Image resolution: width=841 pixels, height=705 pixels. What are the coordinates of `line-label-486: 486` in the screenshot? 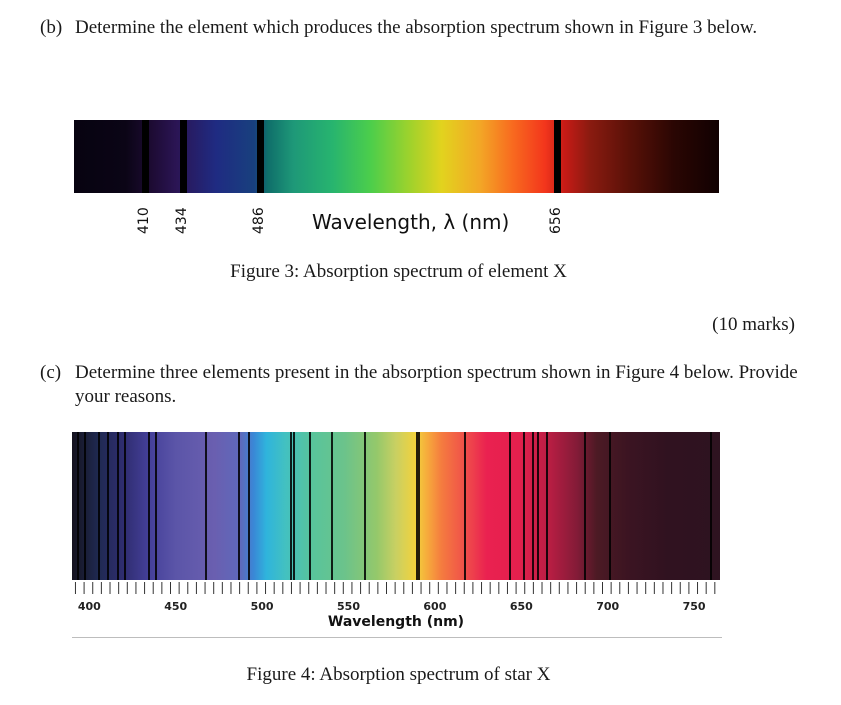 It's located at (259, 220).